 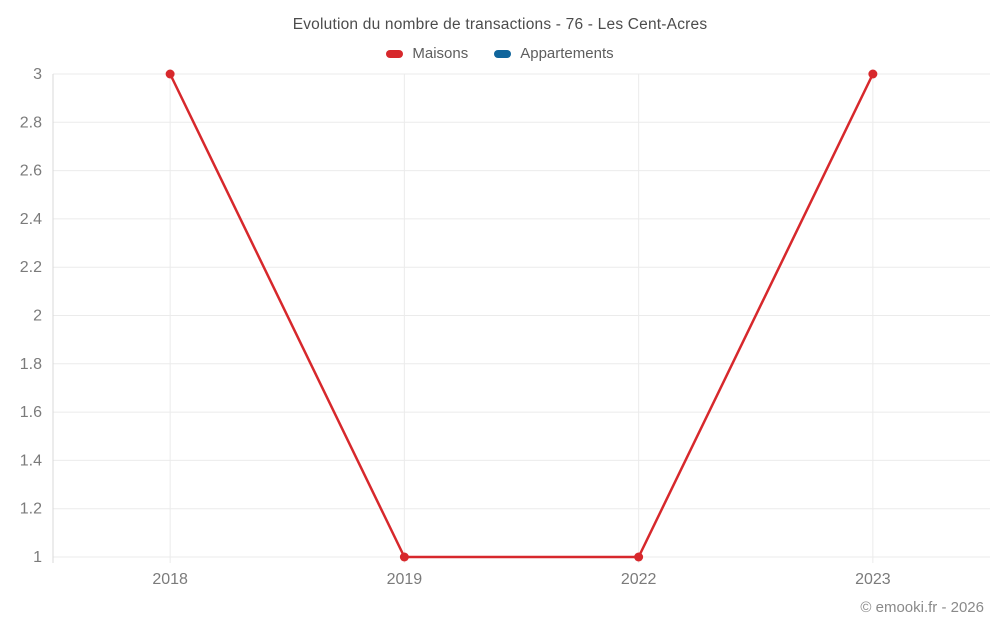 I want to click on legend-item-maisons: Maisons, so click(x=427, y=53).